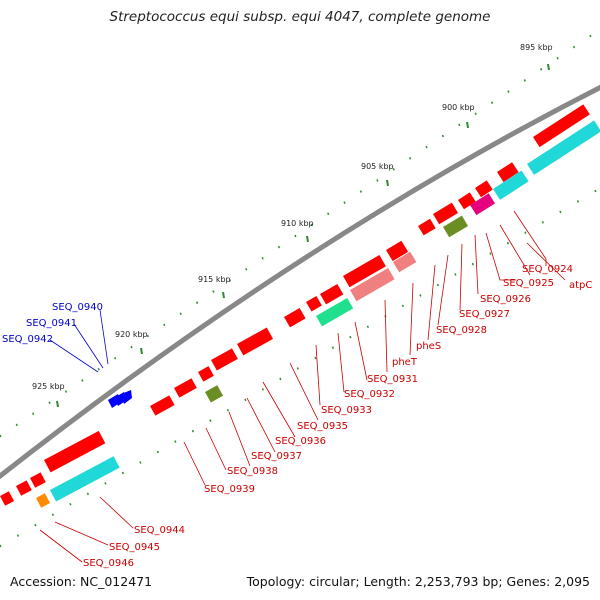  Describe the element at coordinates (77, 307) in the screenshot. I see `gene-label-SEQ_0940: SEQ_0940` at that location.